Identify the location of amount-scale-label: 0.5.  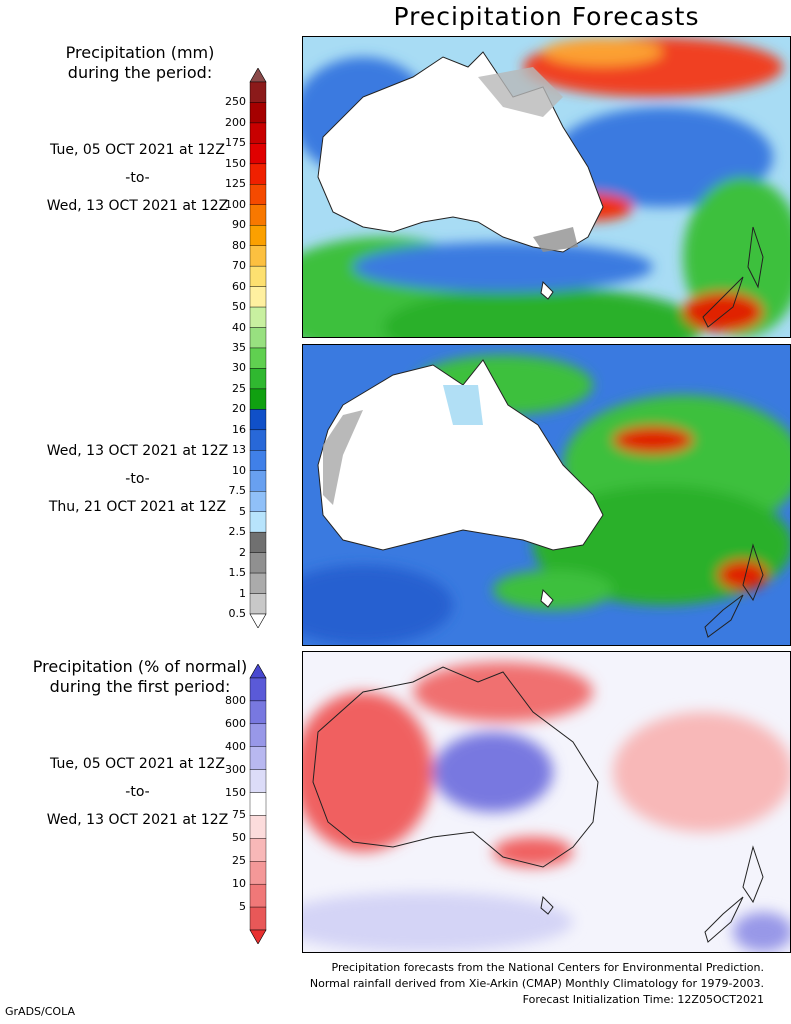
(237, 613).